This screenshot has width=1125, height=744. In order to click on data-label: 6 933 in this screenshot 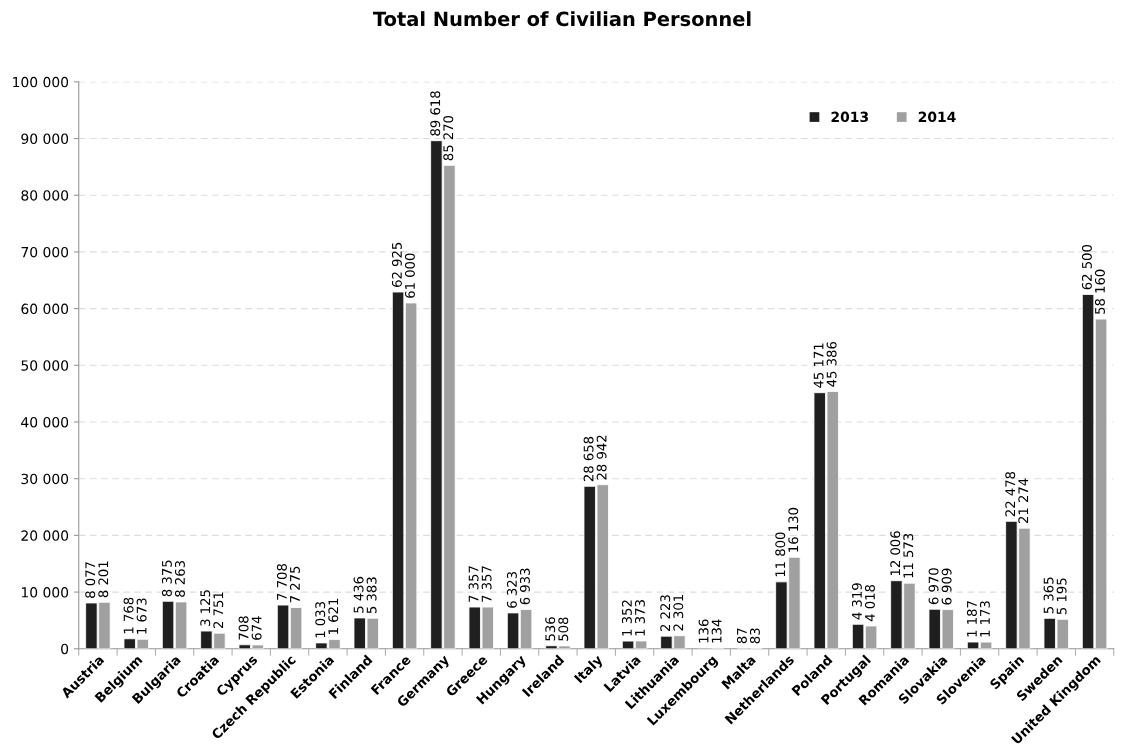, I will do `click(524, 586)`.